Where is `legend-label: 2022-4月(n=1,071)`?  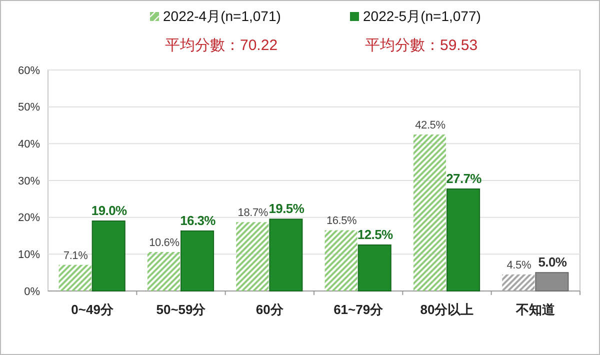 legend-label: 2022-4月(n=1,071) is located at coordinates (222, 16).